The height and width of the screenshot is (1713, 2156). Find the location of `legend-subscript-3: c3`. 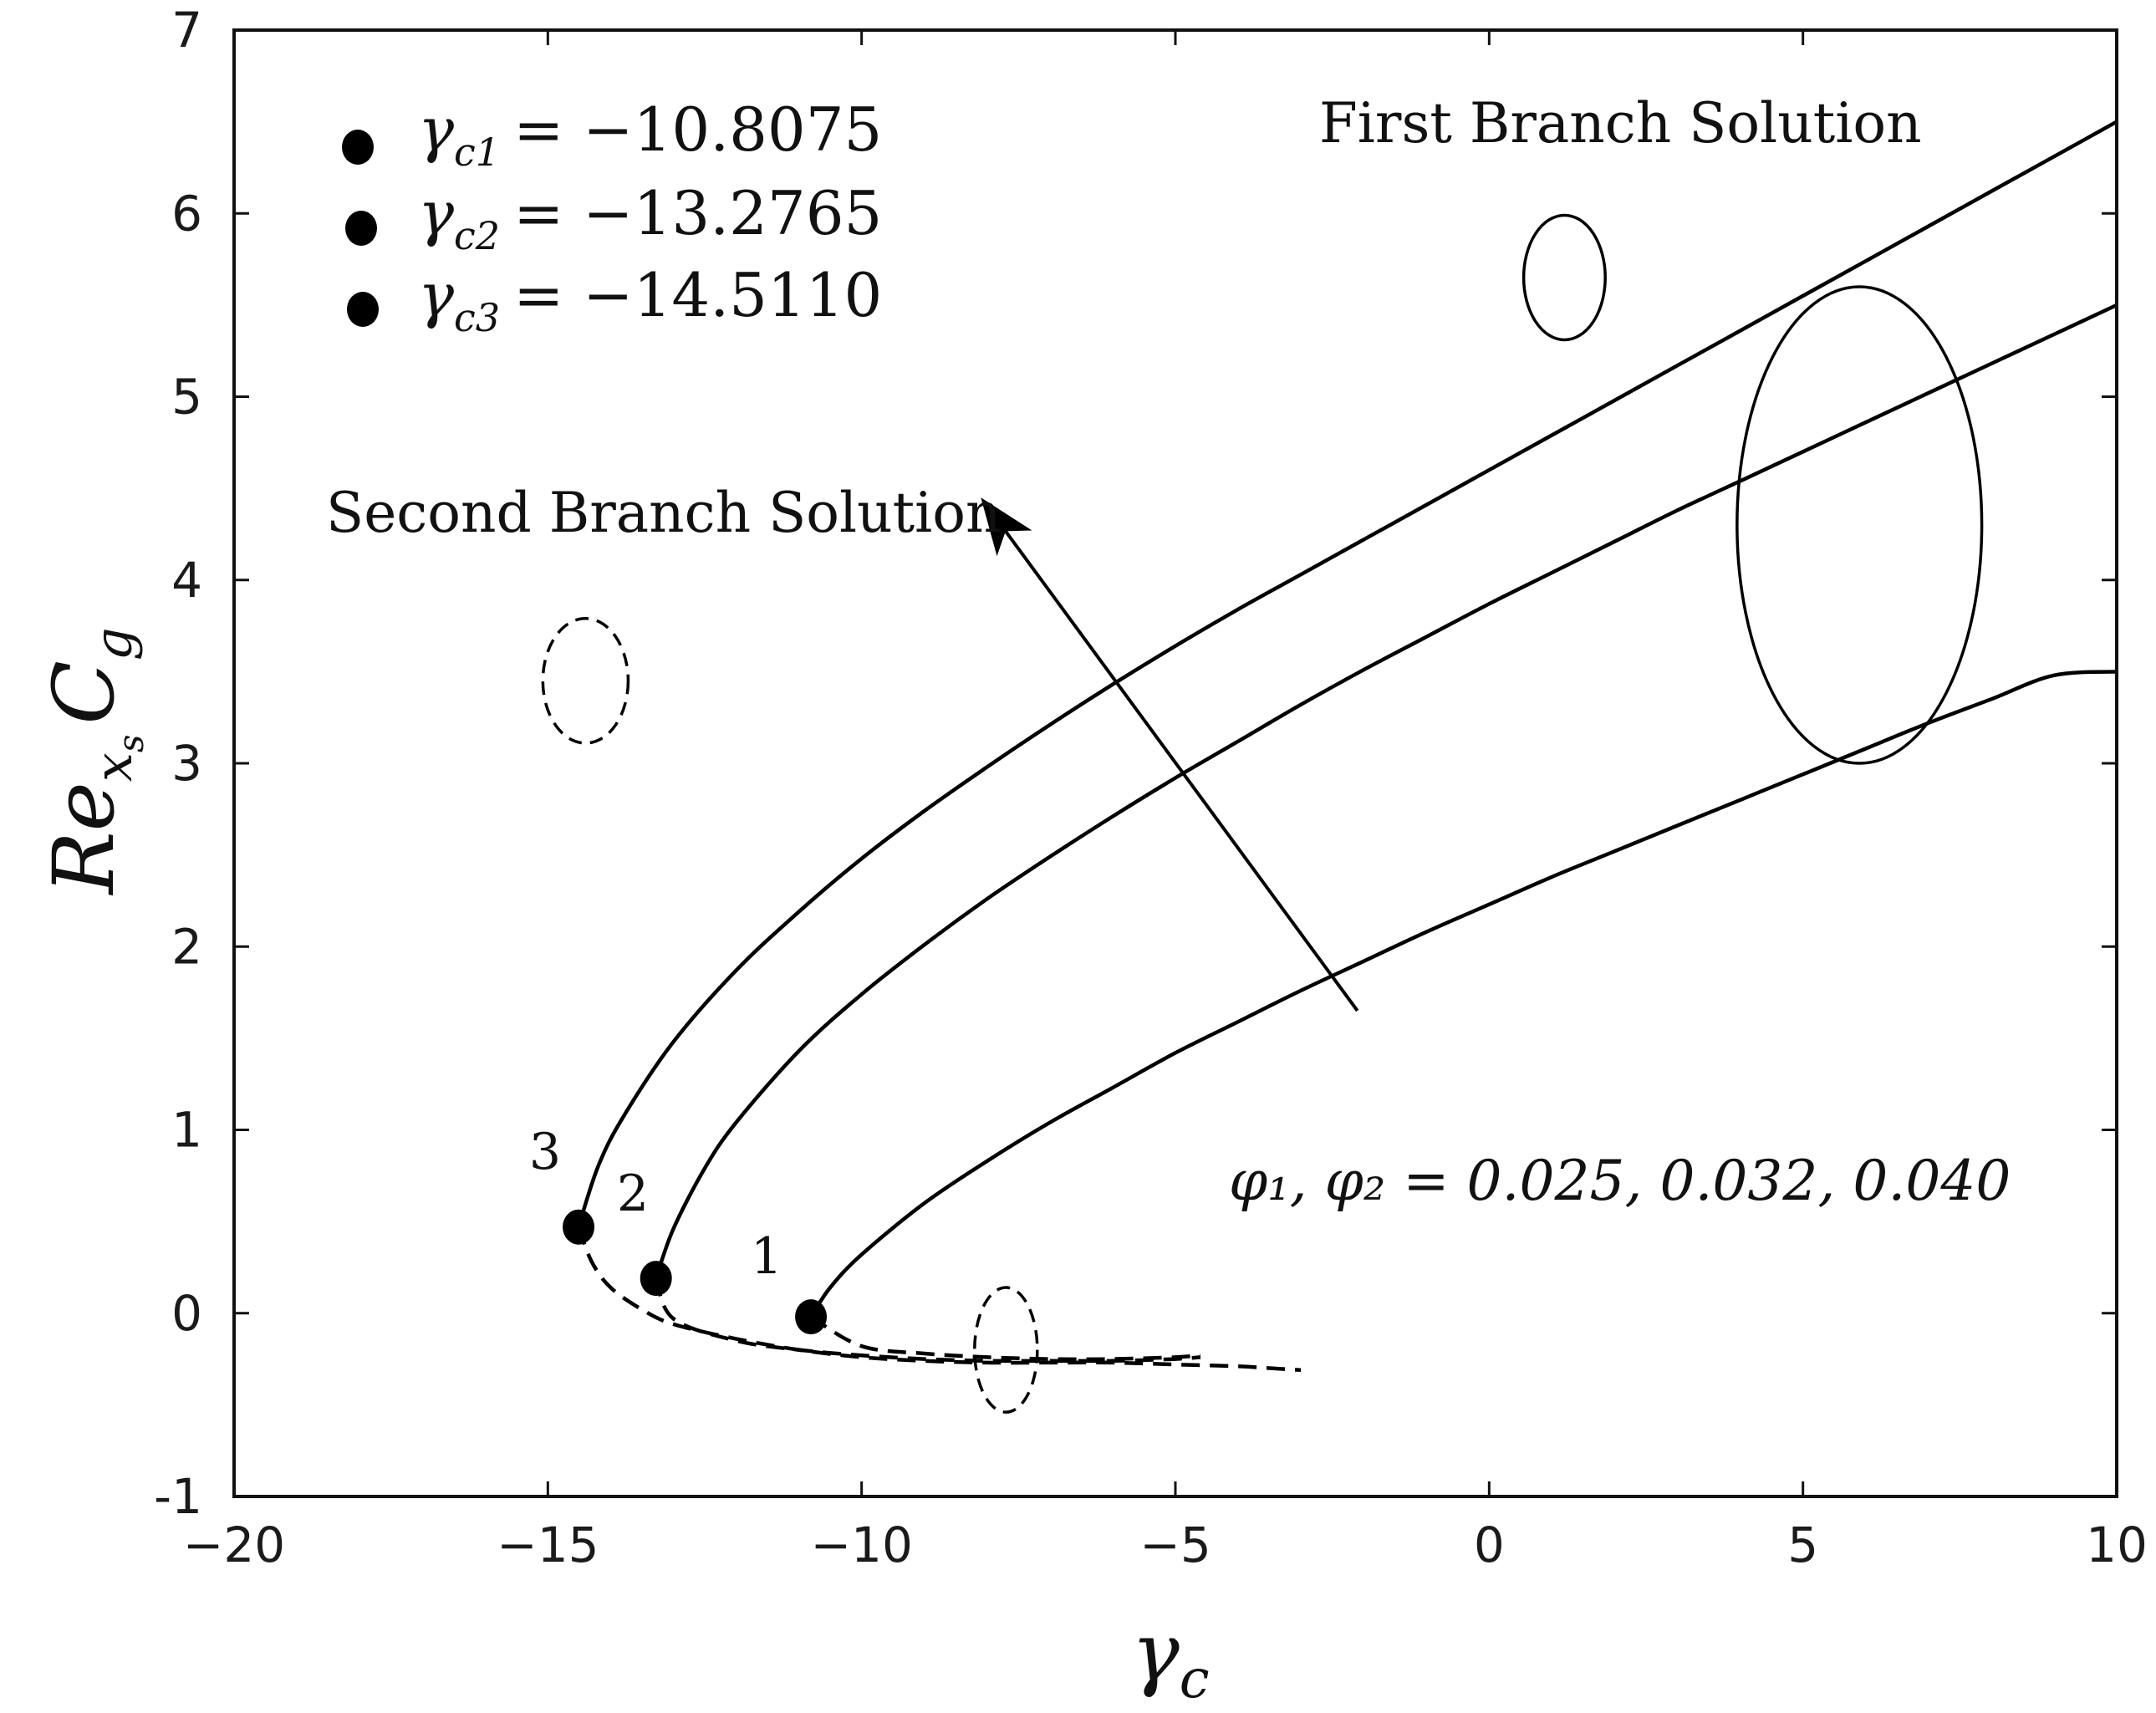

legend-subscript-3: c3 is located at coordinates (477, 317).